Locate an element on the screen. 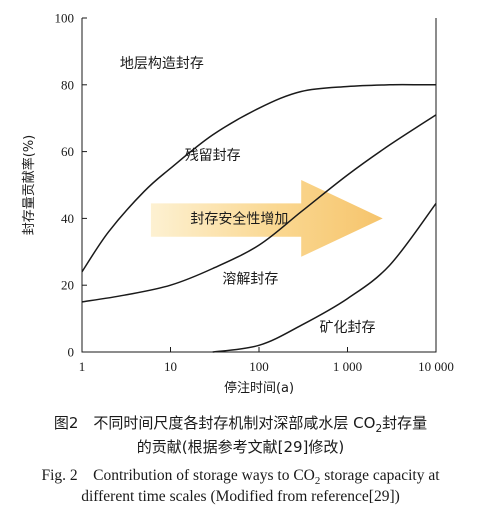 The height and width of the screenshot is (524, 481). x-tick-label: 1 is located at coordinates (82, 366).